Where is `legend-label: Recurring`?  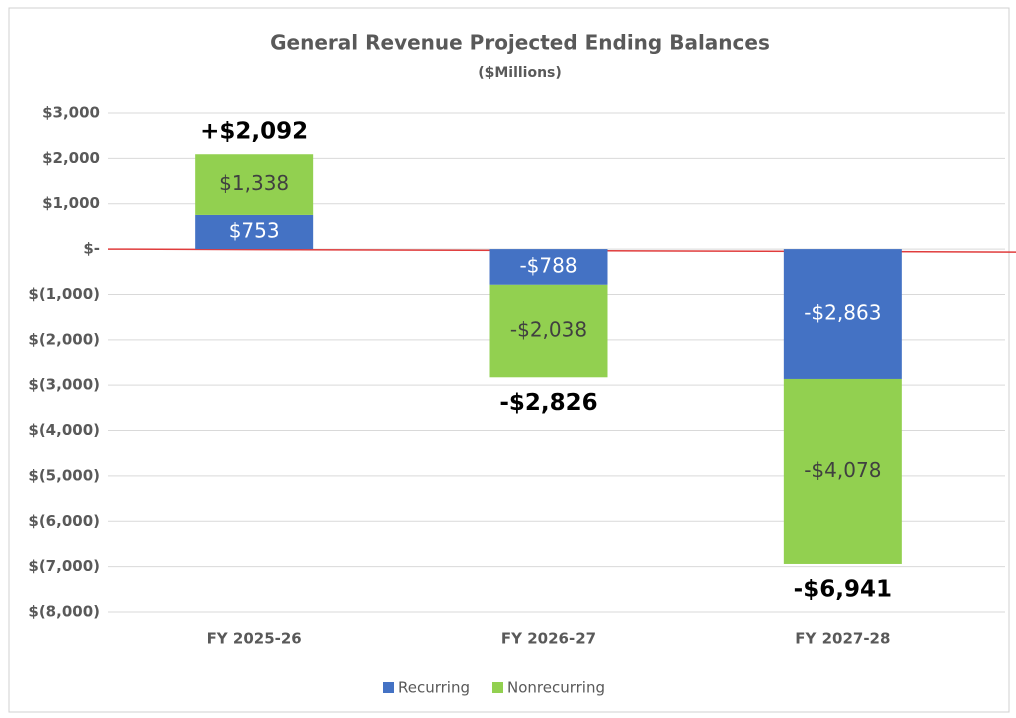 legend-label: Recurring is located at coordinates (434, 688).